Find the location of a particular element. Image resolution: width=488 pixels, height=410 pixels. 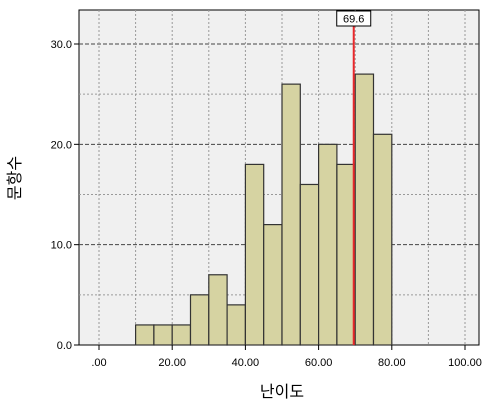

y-tick-label: 20.0 is located at coordinates (61, 145).